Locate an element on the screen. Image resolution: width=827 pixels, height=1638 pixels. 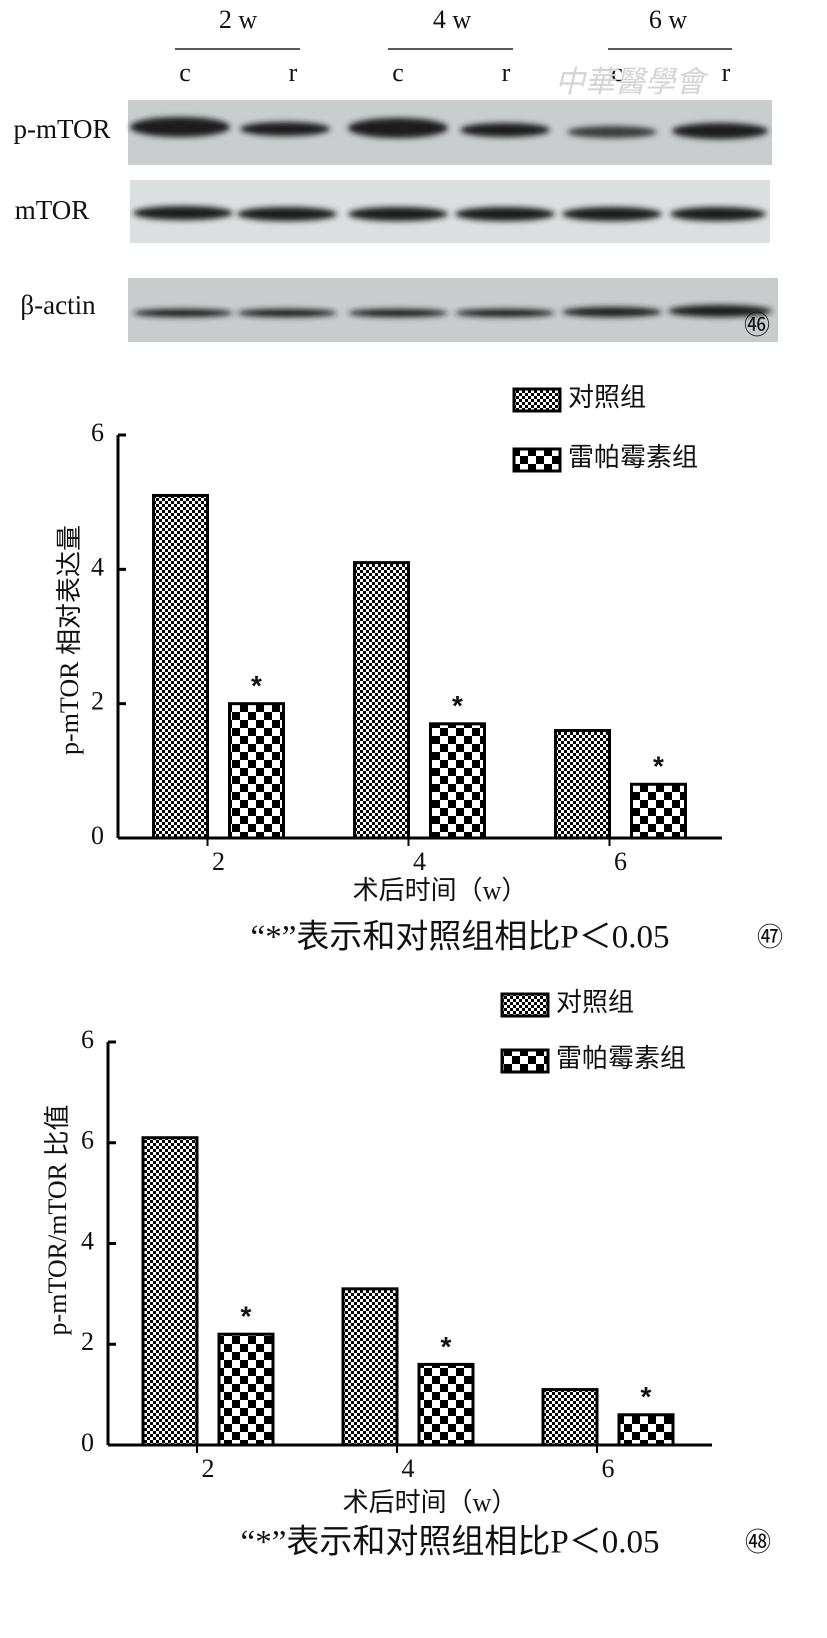
y-axis-label: p-mTOR/mTOR 比值 is located at coordinates (57, 1220).